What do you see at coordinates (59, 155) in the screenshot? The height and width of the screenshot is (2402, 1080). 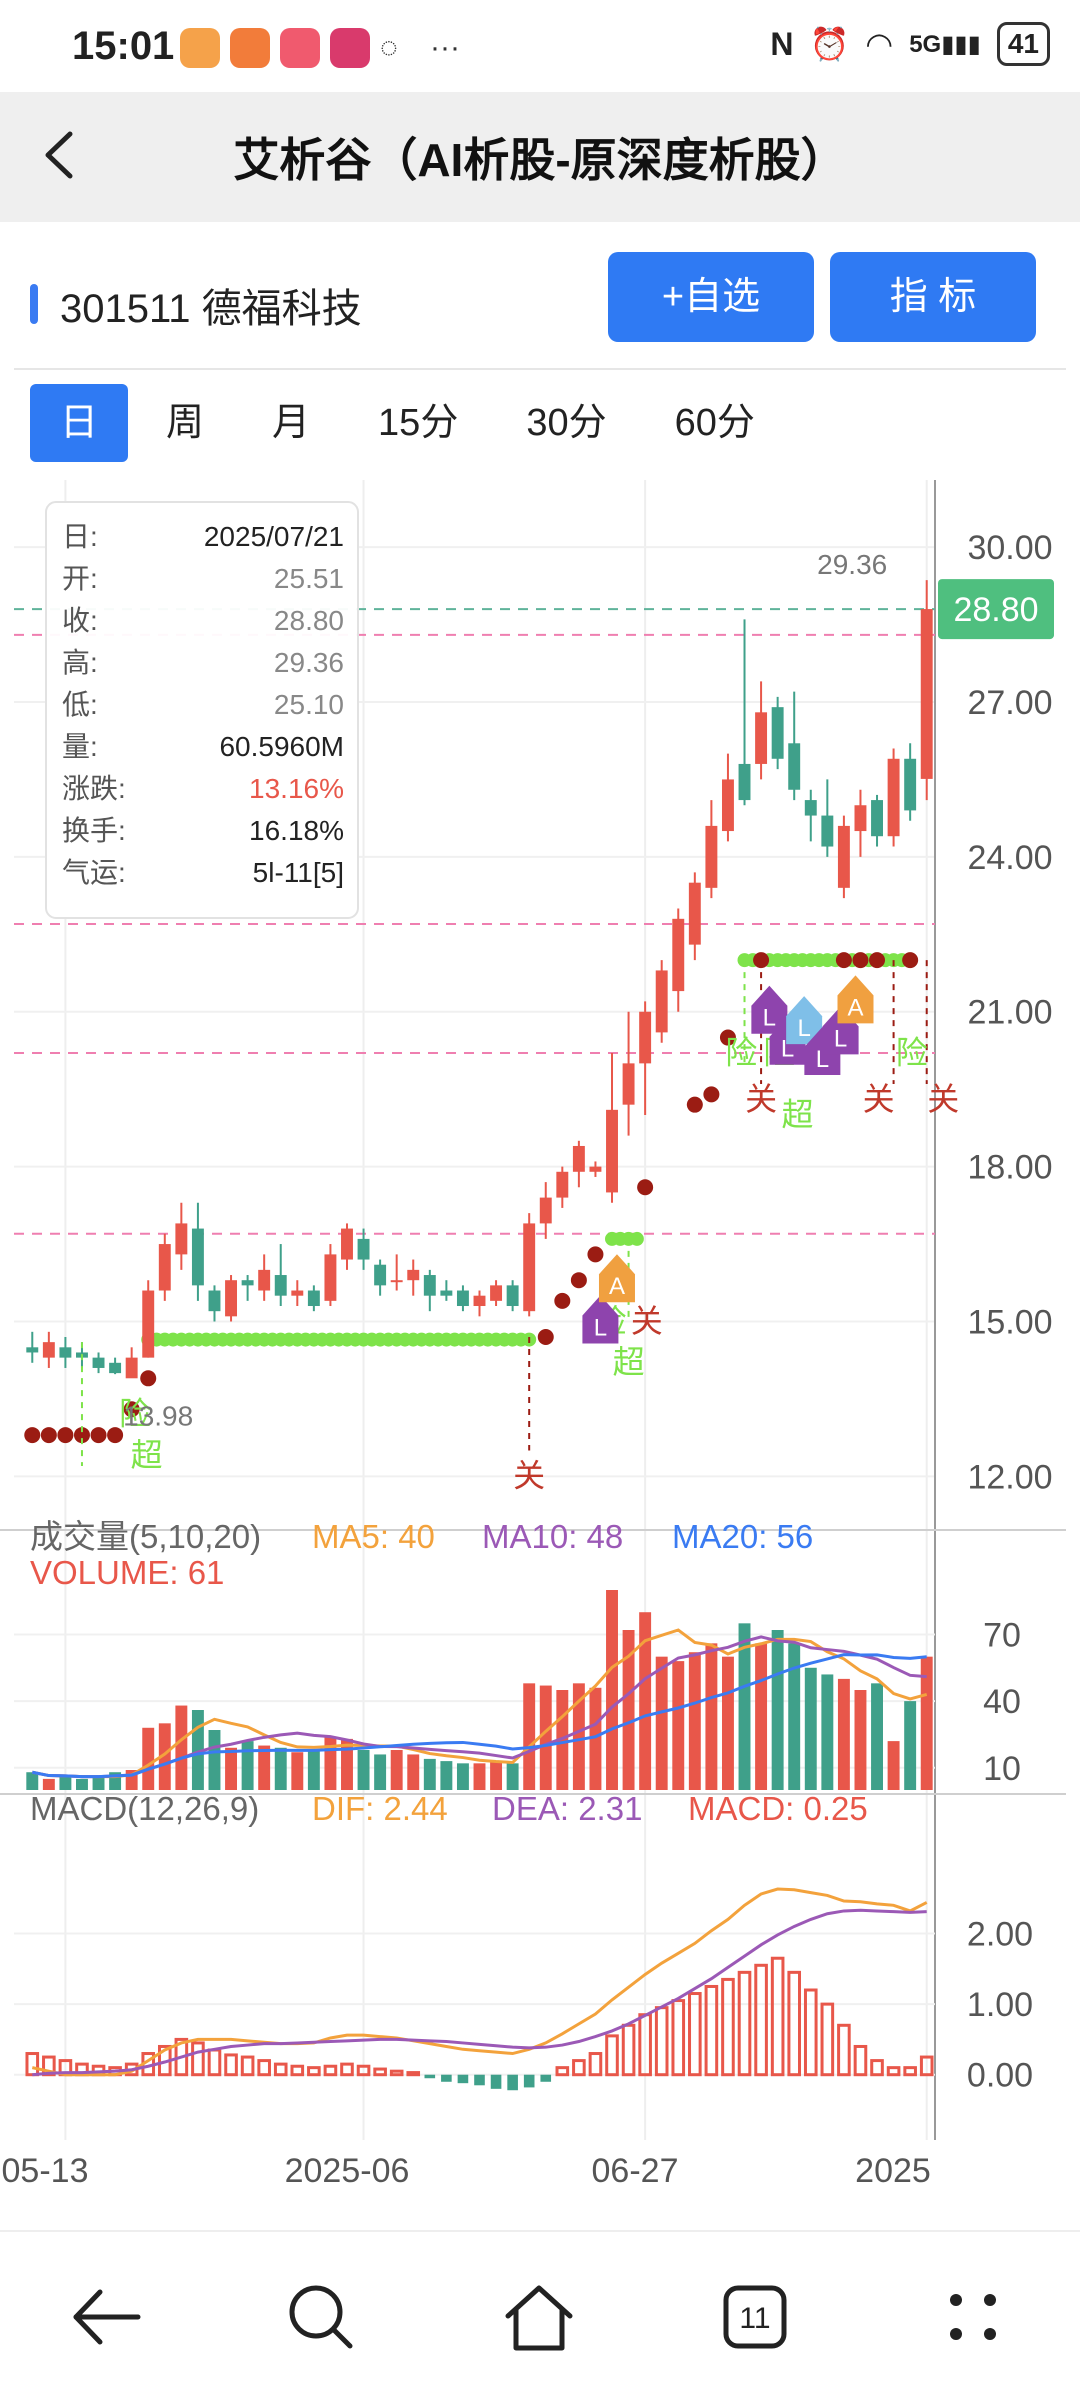 I see `chevron-left-icon` at bounding box center [59, 155].